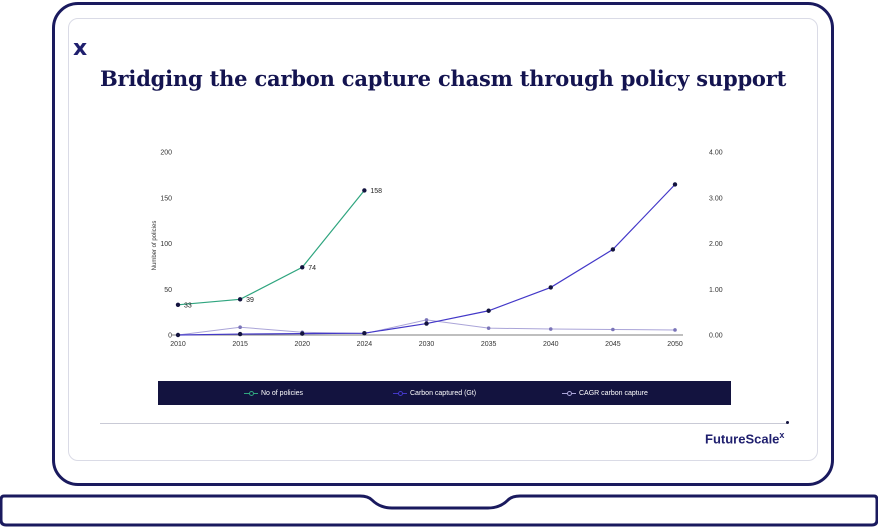  I want to click on brand-name: FutureScale, so click(742, 439).